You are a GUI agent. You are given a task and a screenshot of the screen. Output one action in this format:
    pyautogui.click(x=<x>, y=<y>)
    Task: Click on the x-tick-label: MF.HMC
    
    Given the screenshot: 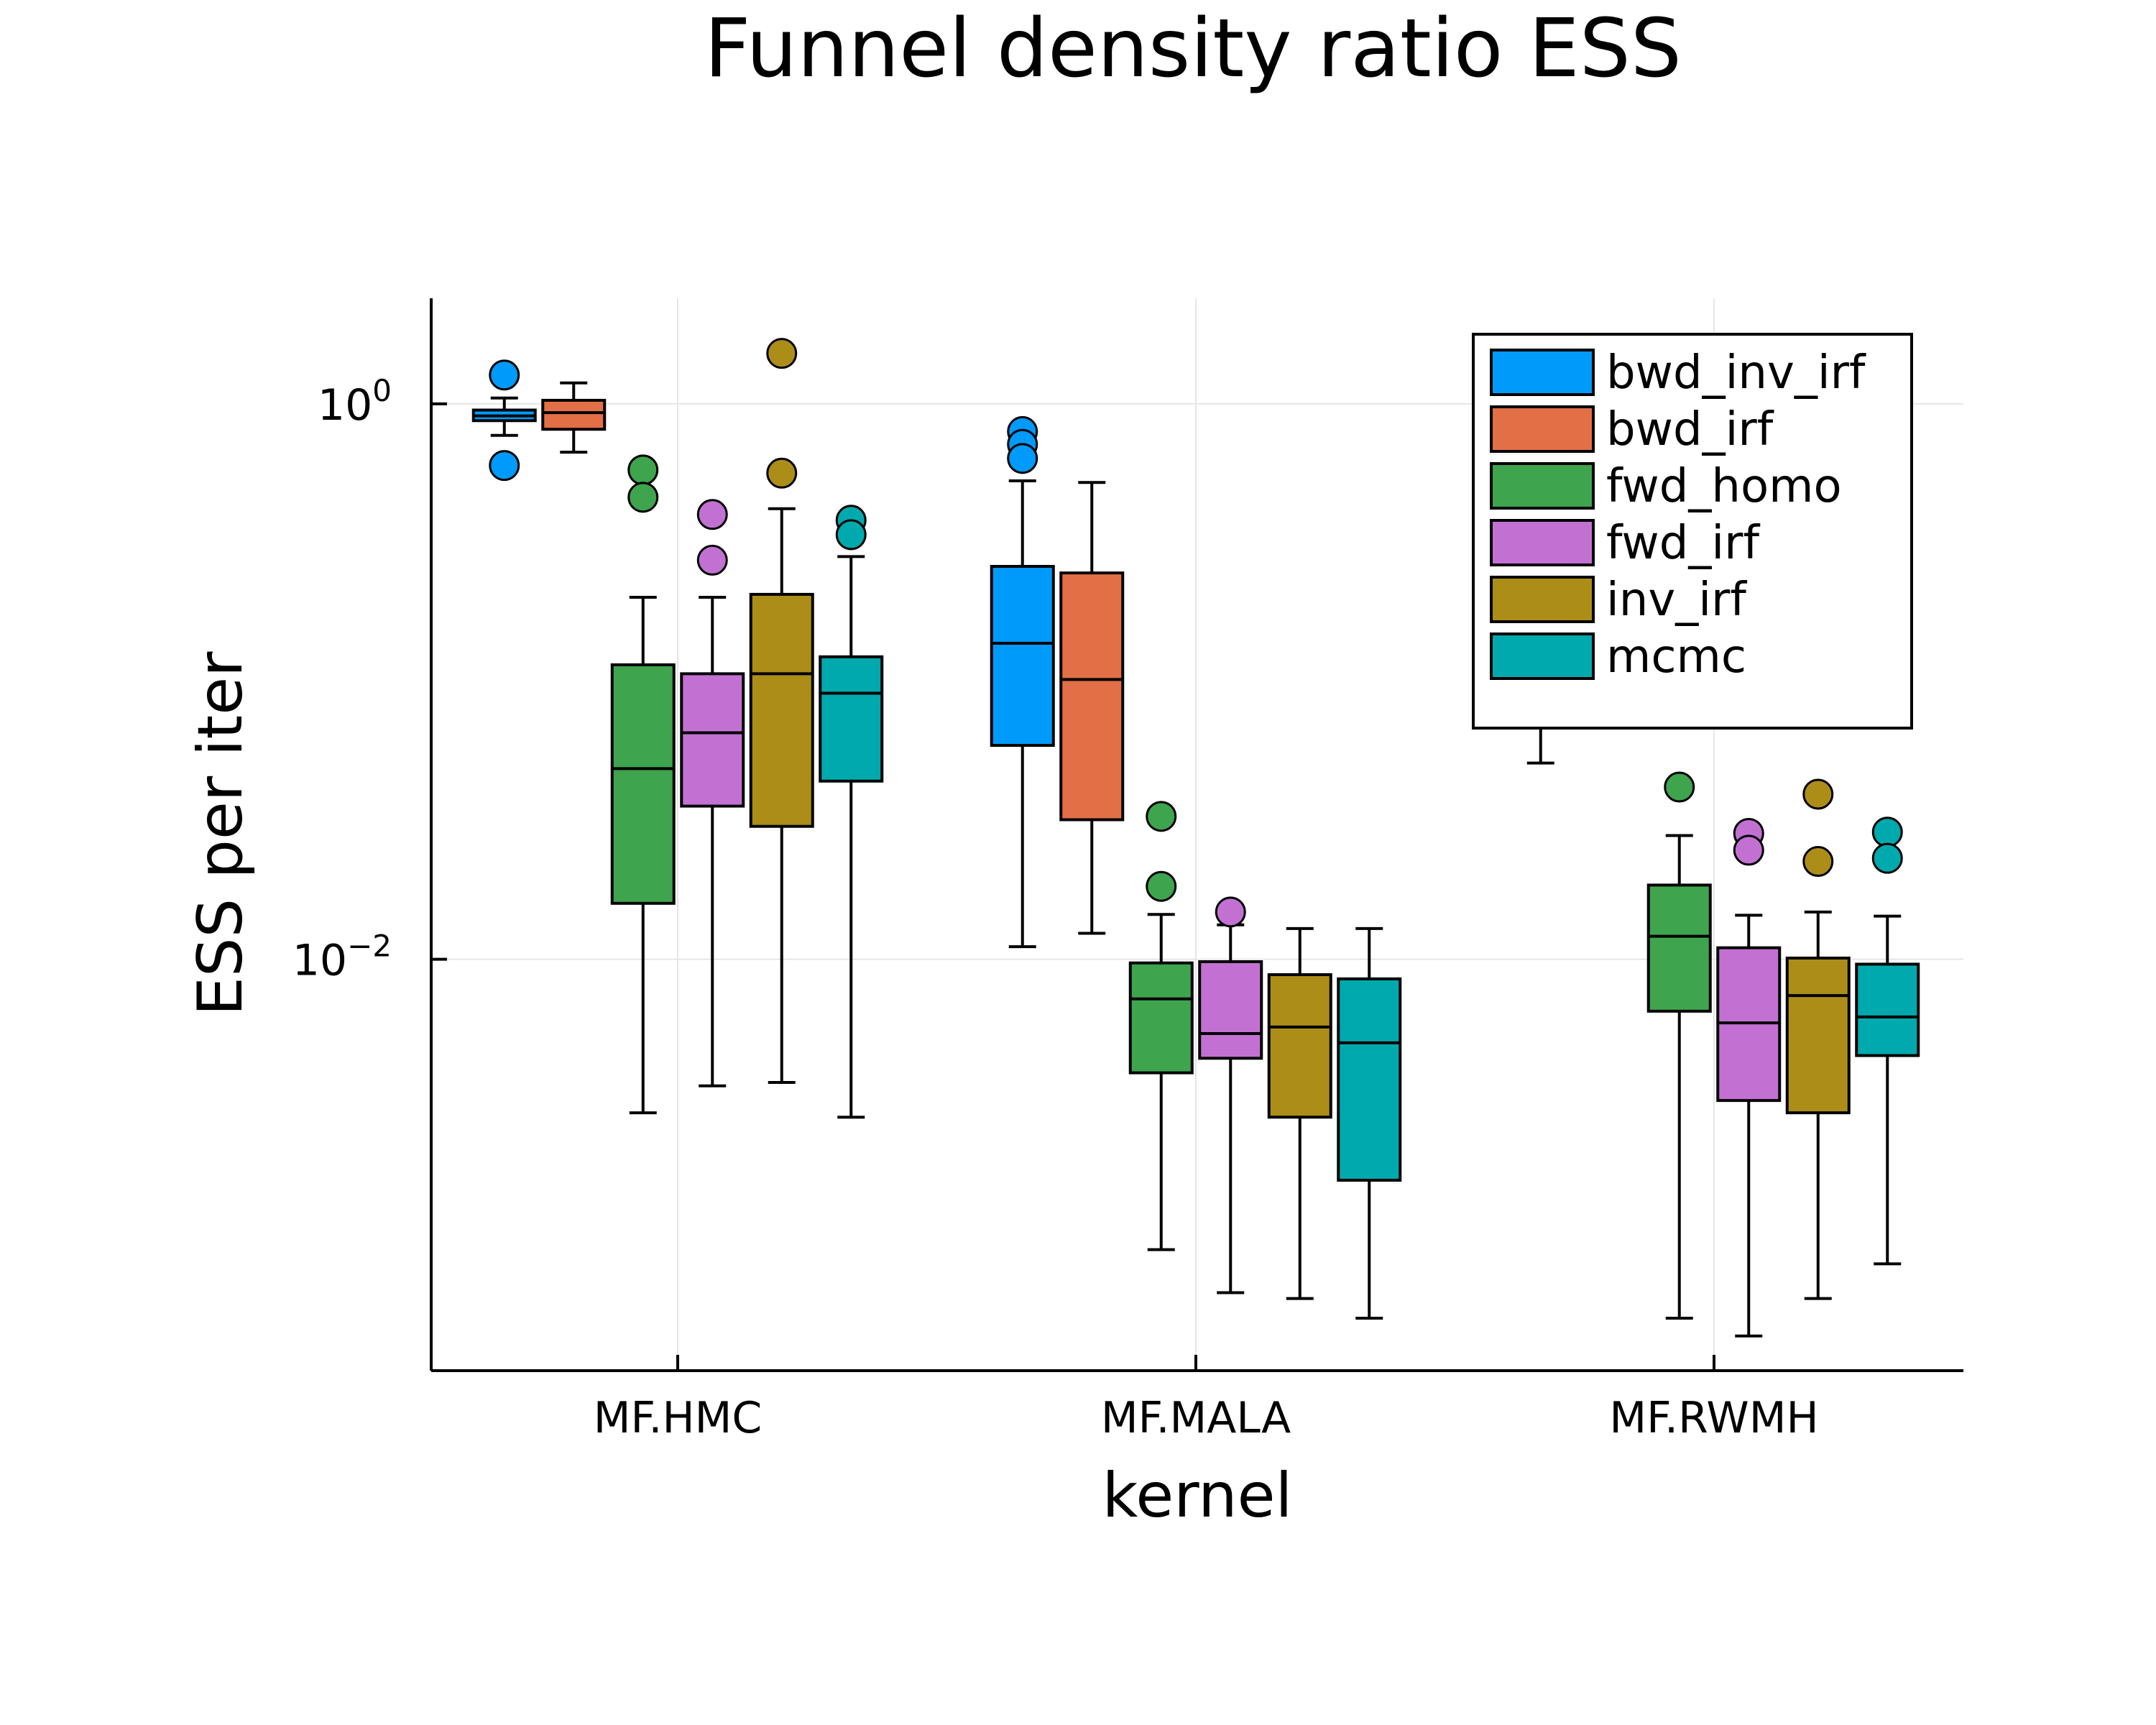 What is the action you would take?
    pyautogui.click(x=678, y=1418)
    